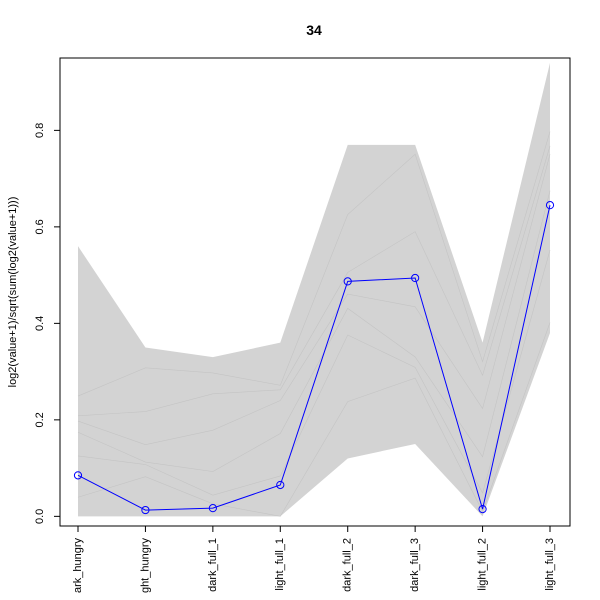 This screenshot has height=600, width=600. Describe the element at coordinates (40, 419) in the screenshot. I see `y-tick-label: 0.2` at that location.